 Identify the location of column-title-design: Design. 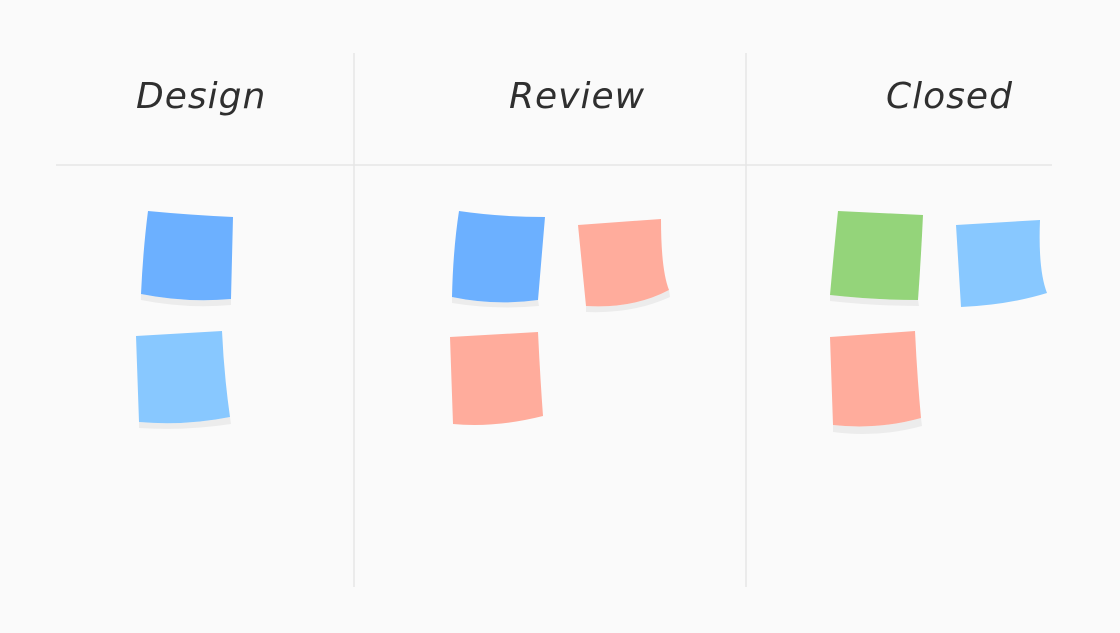
(201, 96).